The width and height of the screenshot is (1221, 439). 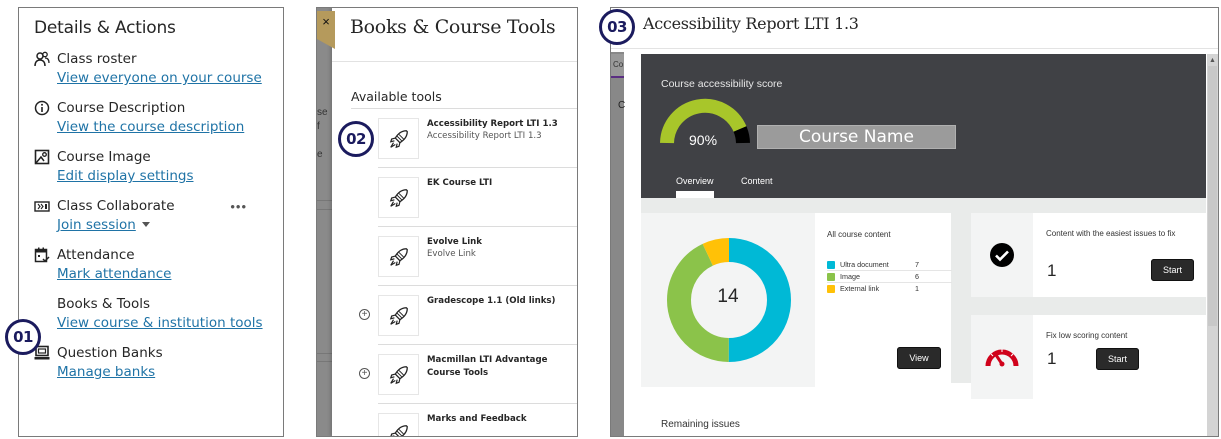 What do you see at coordinates (917, 276) in the screenshot?
I see `legend-count: 6` at bounding box center [917, 276].